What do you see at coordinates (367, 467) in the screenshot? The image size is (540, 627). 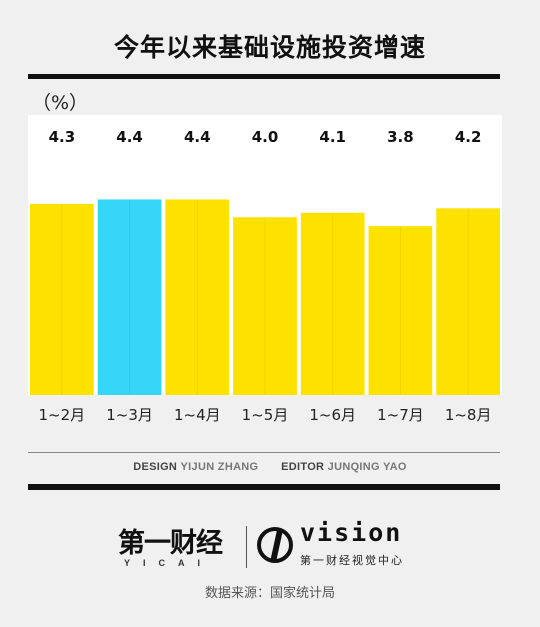 I see `editor-name: JUNQING YAO` at bounding box center [367, 467].